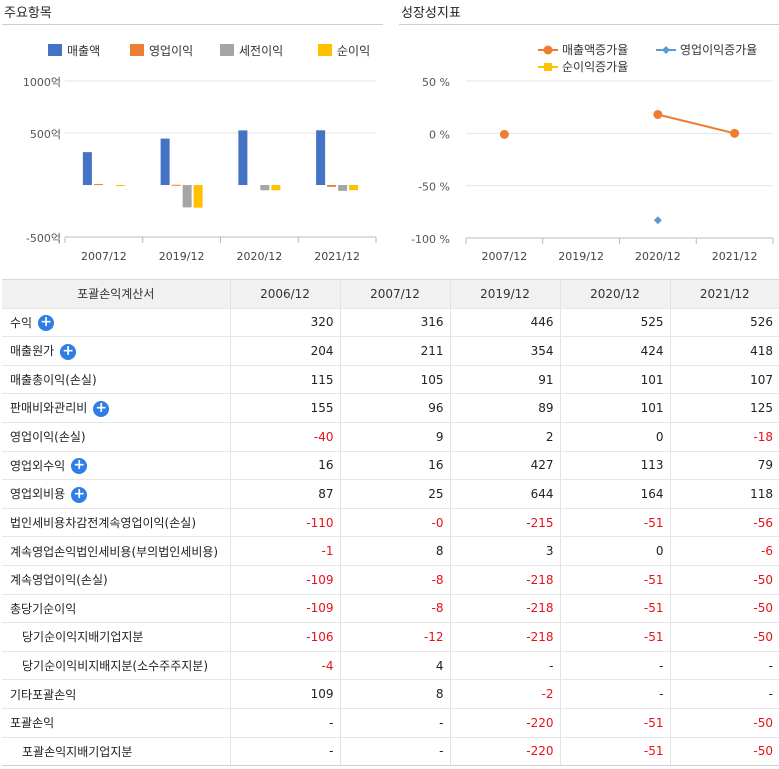 The height and width of the screenshot is (769, 779). Describe the element at coordinates (21, 322) in the screenshot. I see `row-label: 수익` at that location.